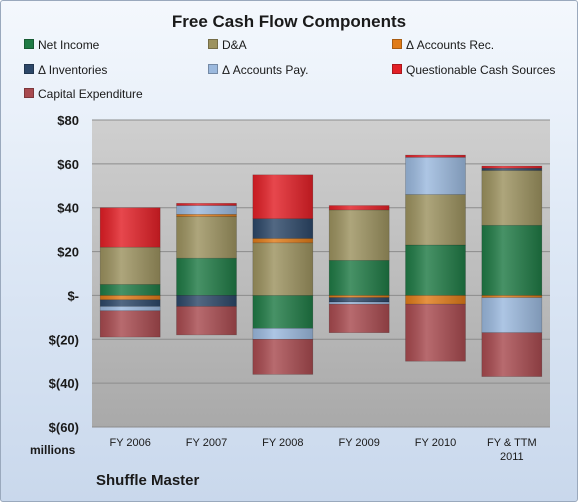  I want to click on bar-accounts-rec-fy-2006-shading, so click(130, 297).